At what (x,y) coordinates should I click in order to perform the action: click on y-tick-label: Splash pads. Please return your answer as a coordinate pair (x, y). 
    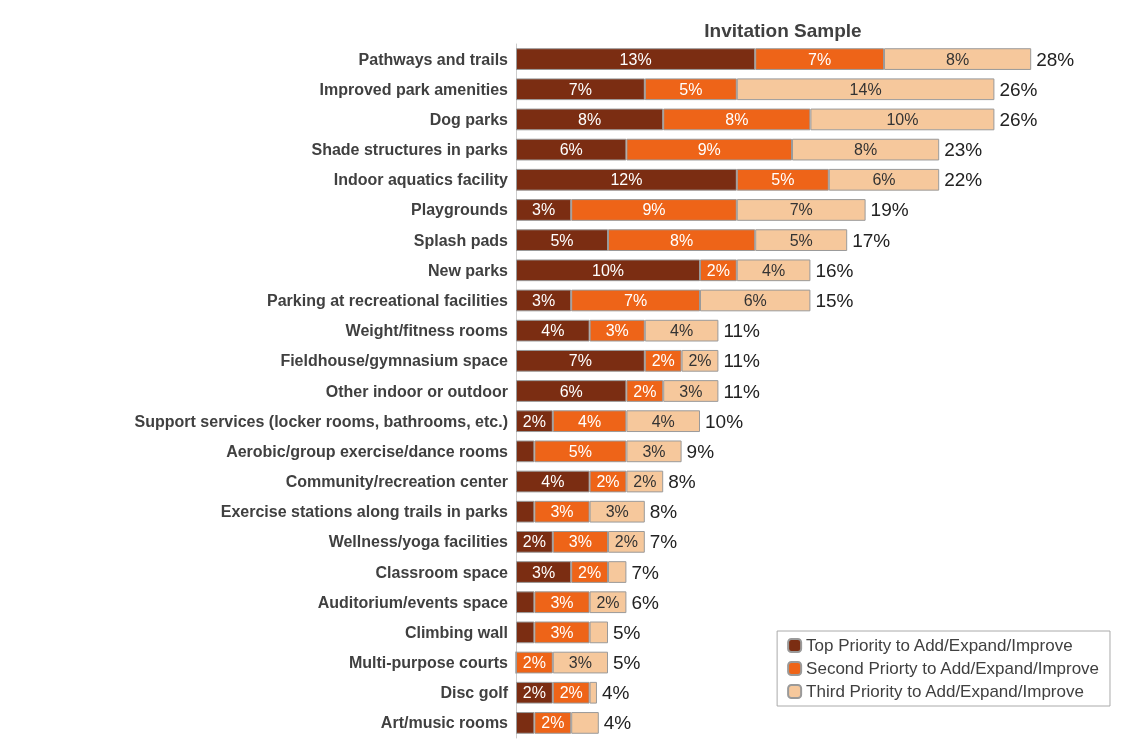
    Looking at the image, I should click on (461, 240).